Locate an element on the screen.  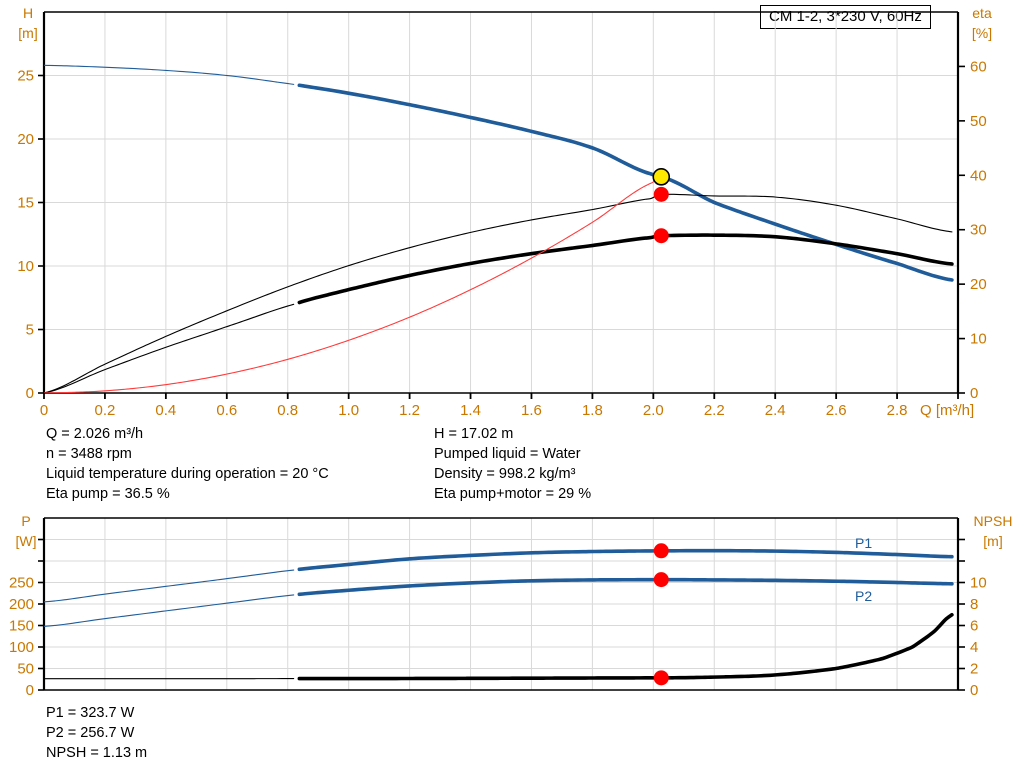
tick-label-right: 30 is located at coordinates (978, 230).